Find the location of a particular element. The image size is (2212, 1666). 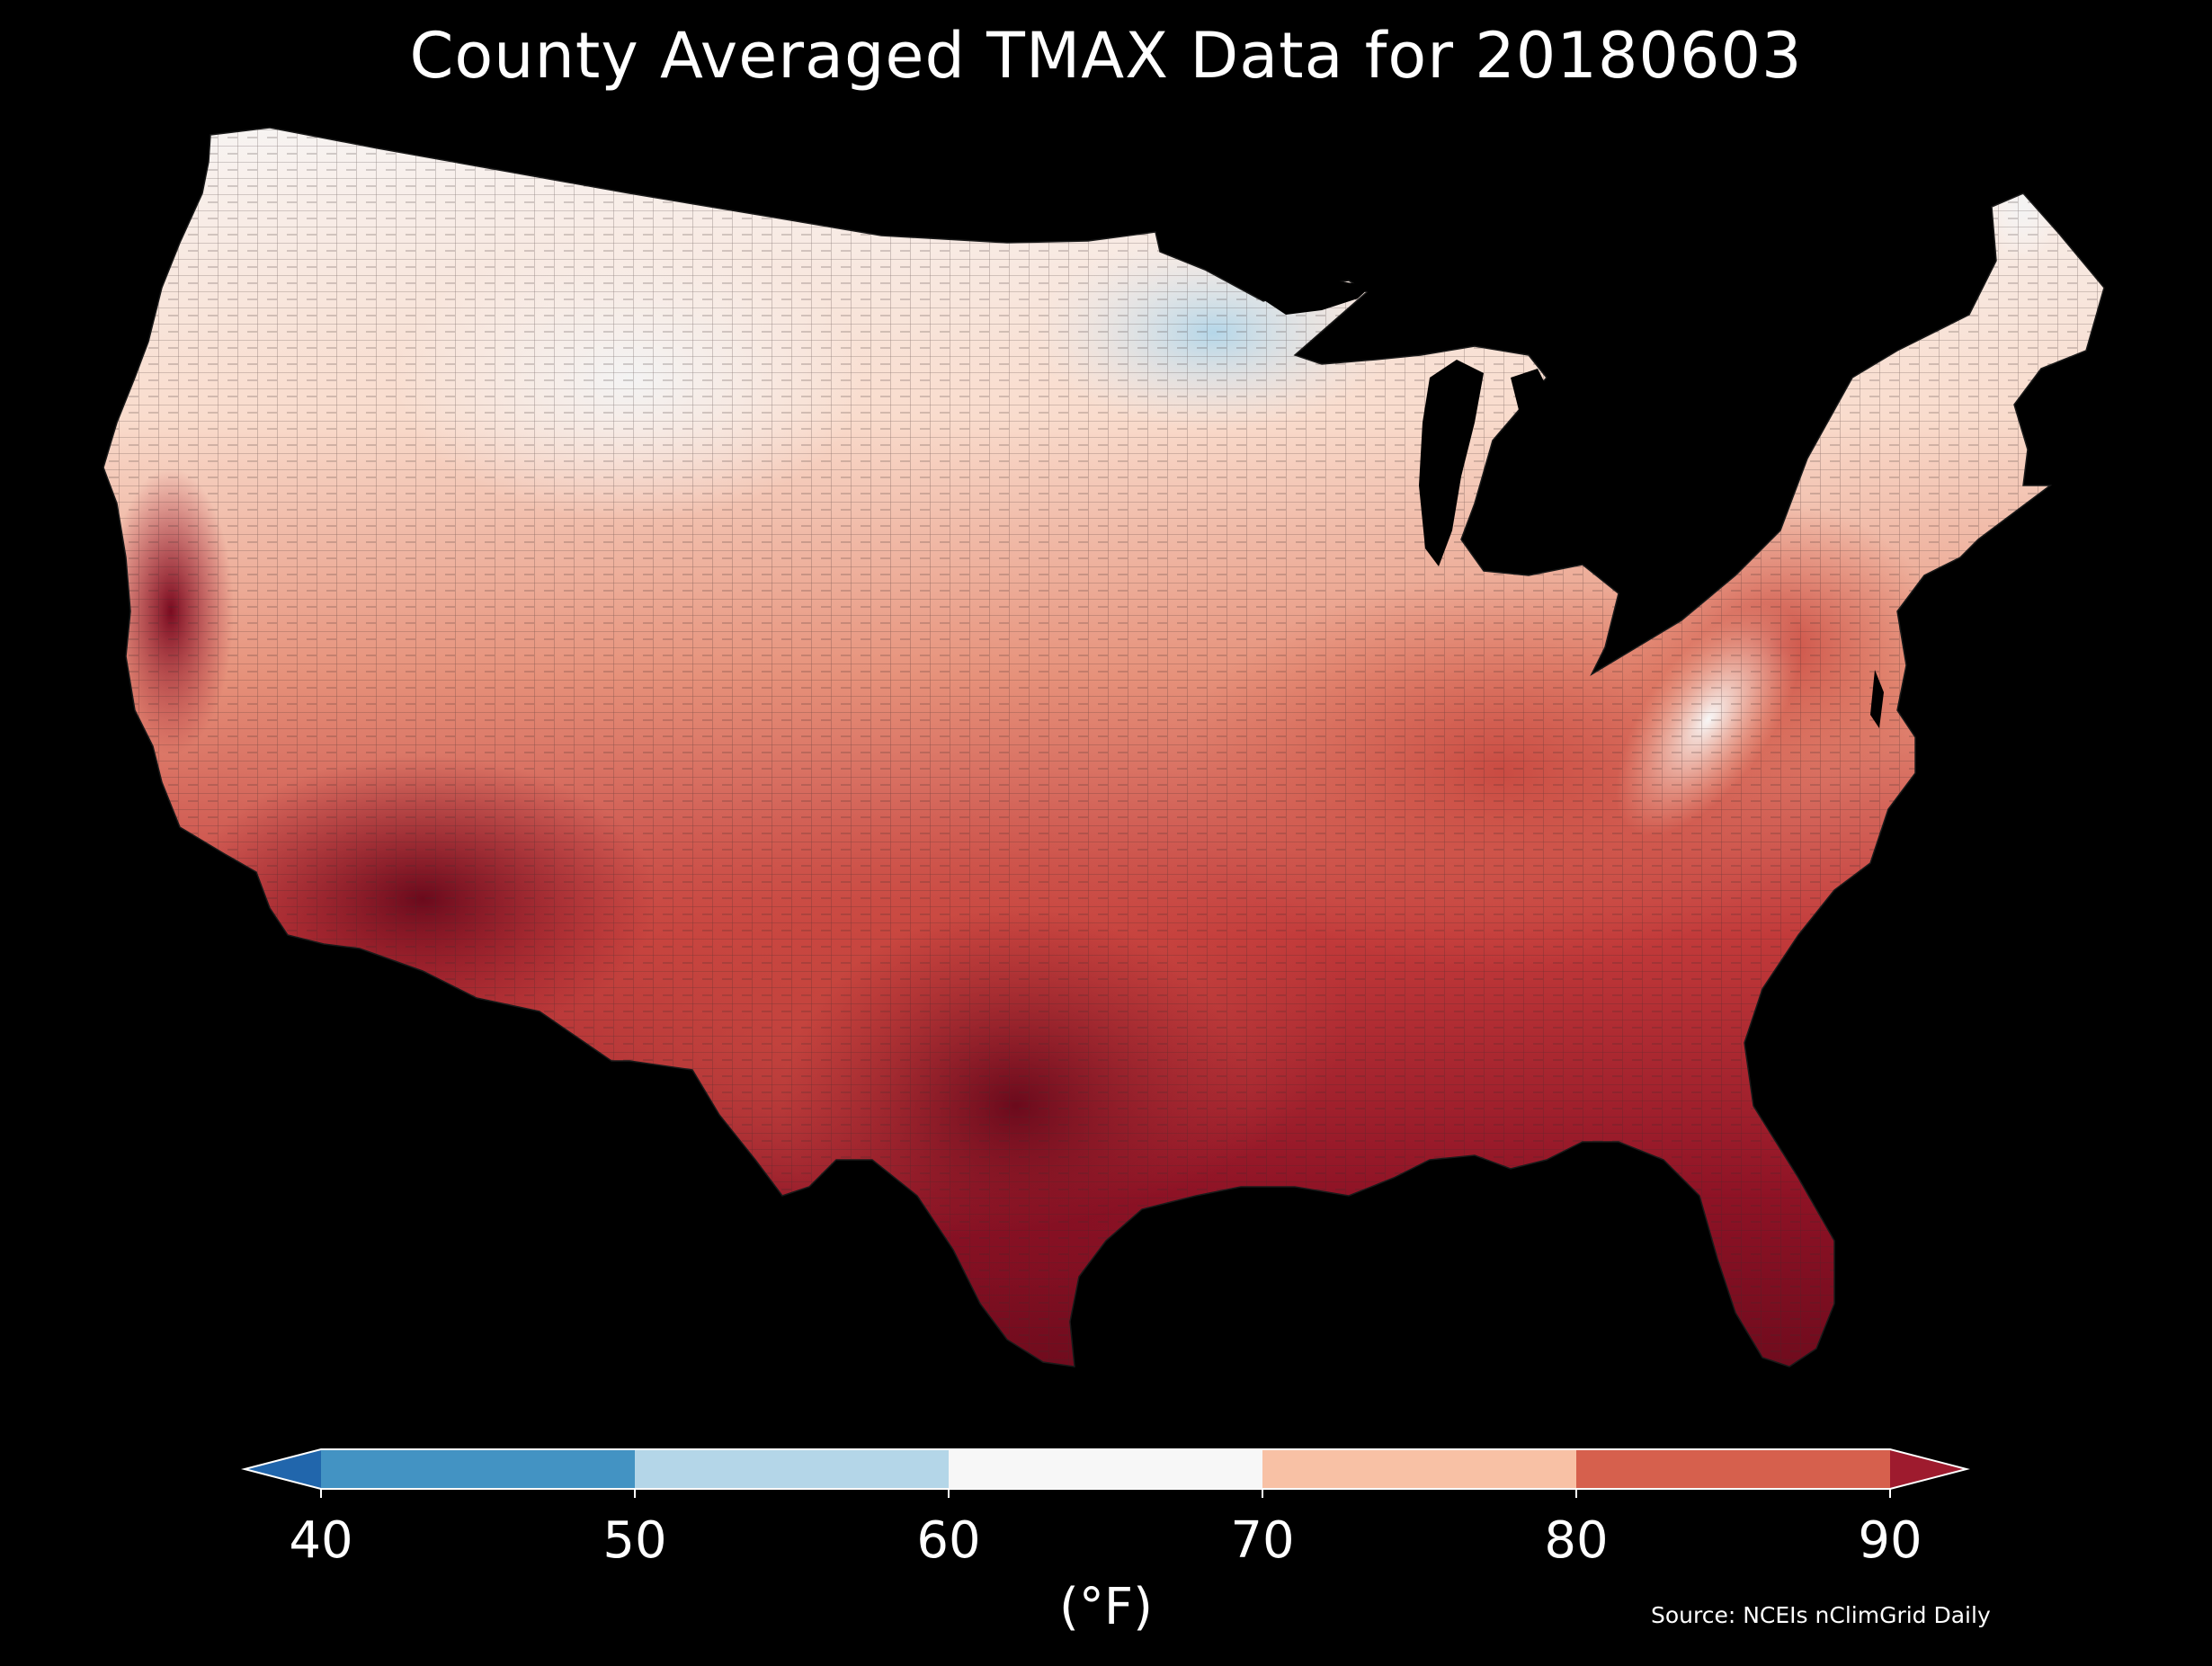

map-title: County Averaged TMAX Data for 20180603 is located at coordinates (1106, 56).